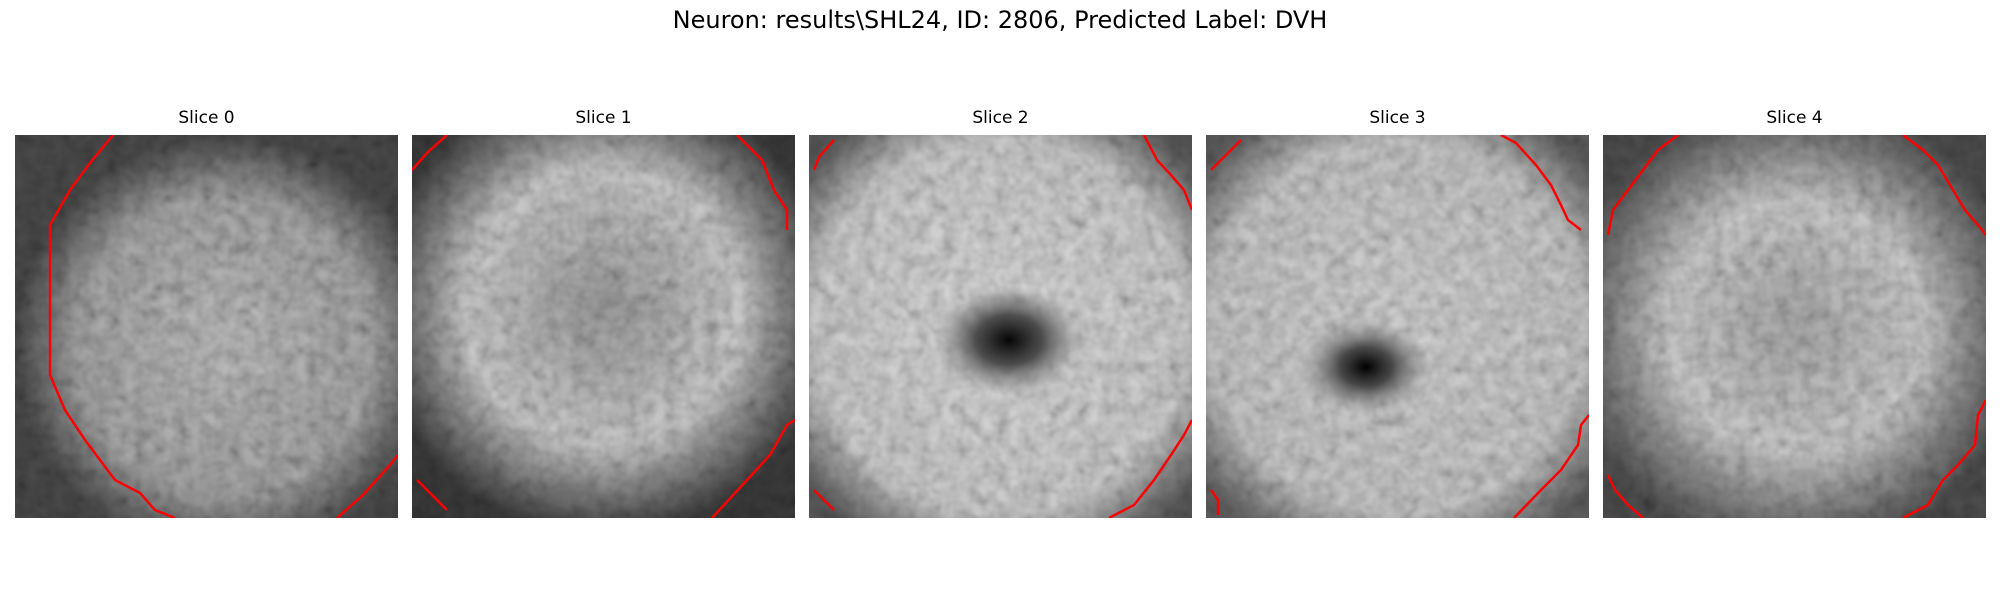  I want to click on slice-panel-3: Slice 3, so click(1397, 317).